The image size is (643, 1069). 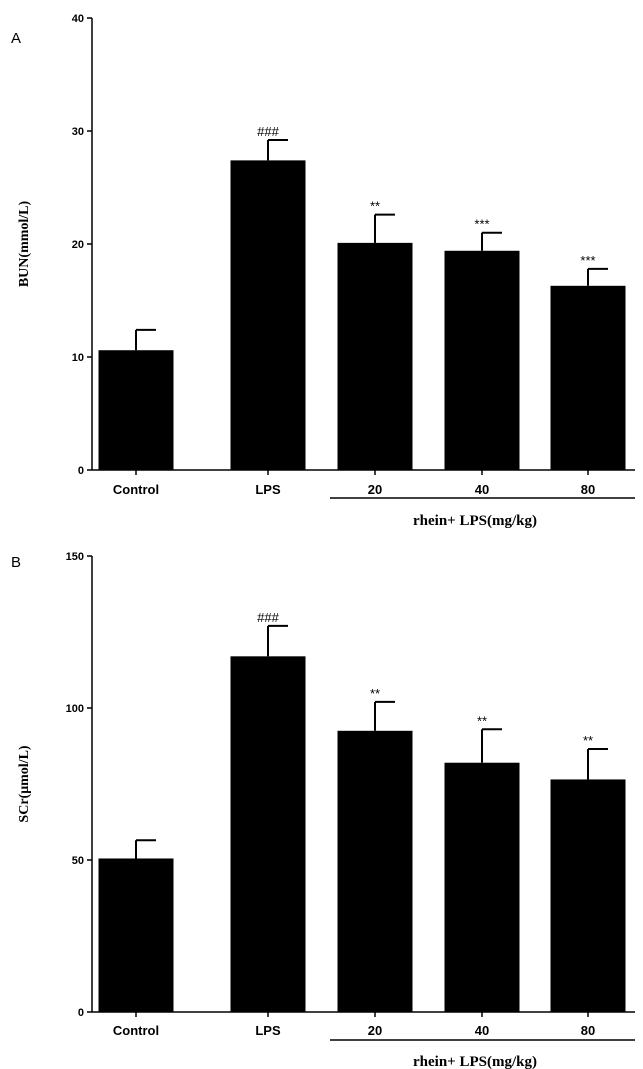 I want to click on y-tick-label: 20, so click(x=78, y=245).